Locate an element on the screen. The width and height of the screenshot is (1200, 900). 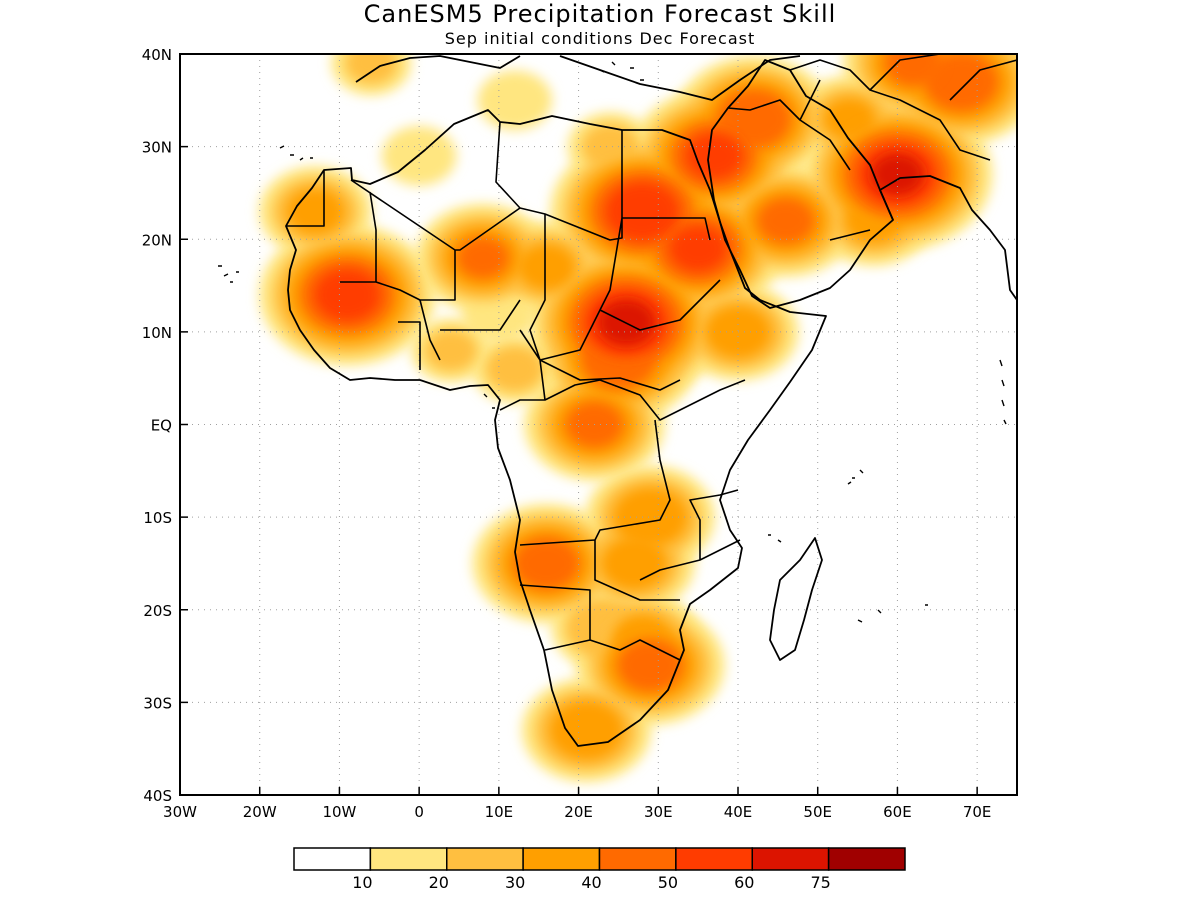
skill-blob-egypt-north-l1 is located at coordinates (610, 146).